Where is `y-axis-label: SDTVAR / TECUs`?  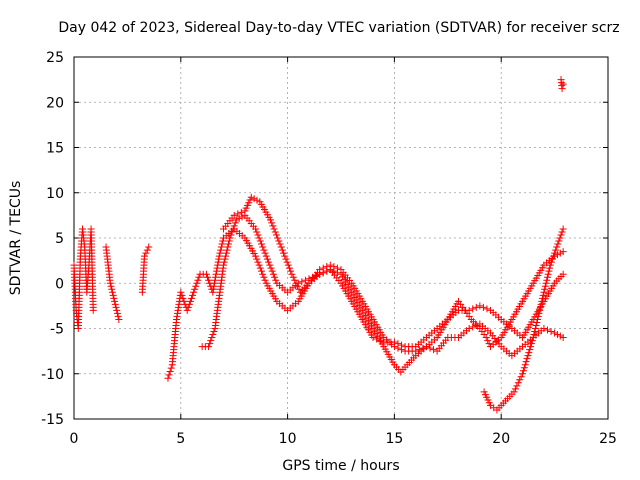
y-axis-label: SDTVAR / TECUs is located at coordinates (16, 238).